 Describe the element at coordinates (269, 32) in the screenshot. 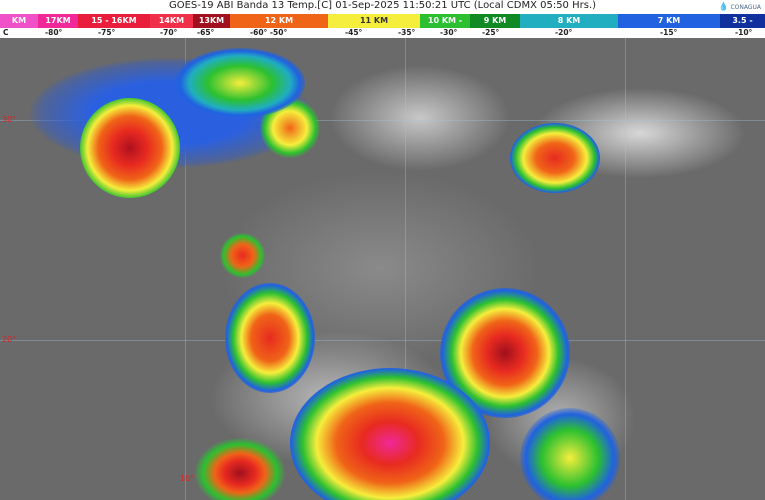

I see `temperature-label: -60° -50°` at that location.